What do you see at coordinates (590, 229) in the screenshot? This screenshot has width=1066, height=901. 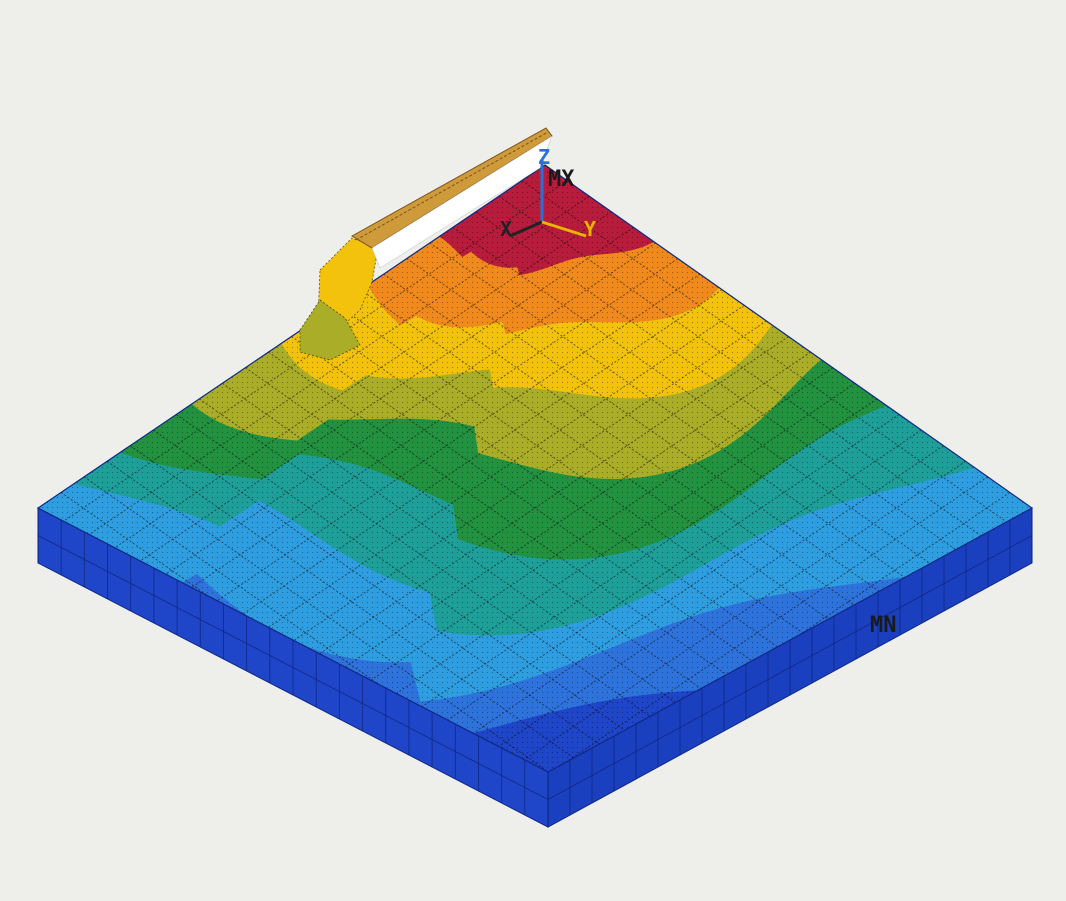 I see `y-axis-label: Y` at bounding box center [590, 229].